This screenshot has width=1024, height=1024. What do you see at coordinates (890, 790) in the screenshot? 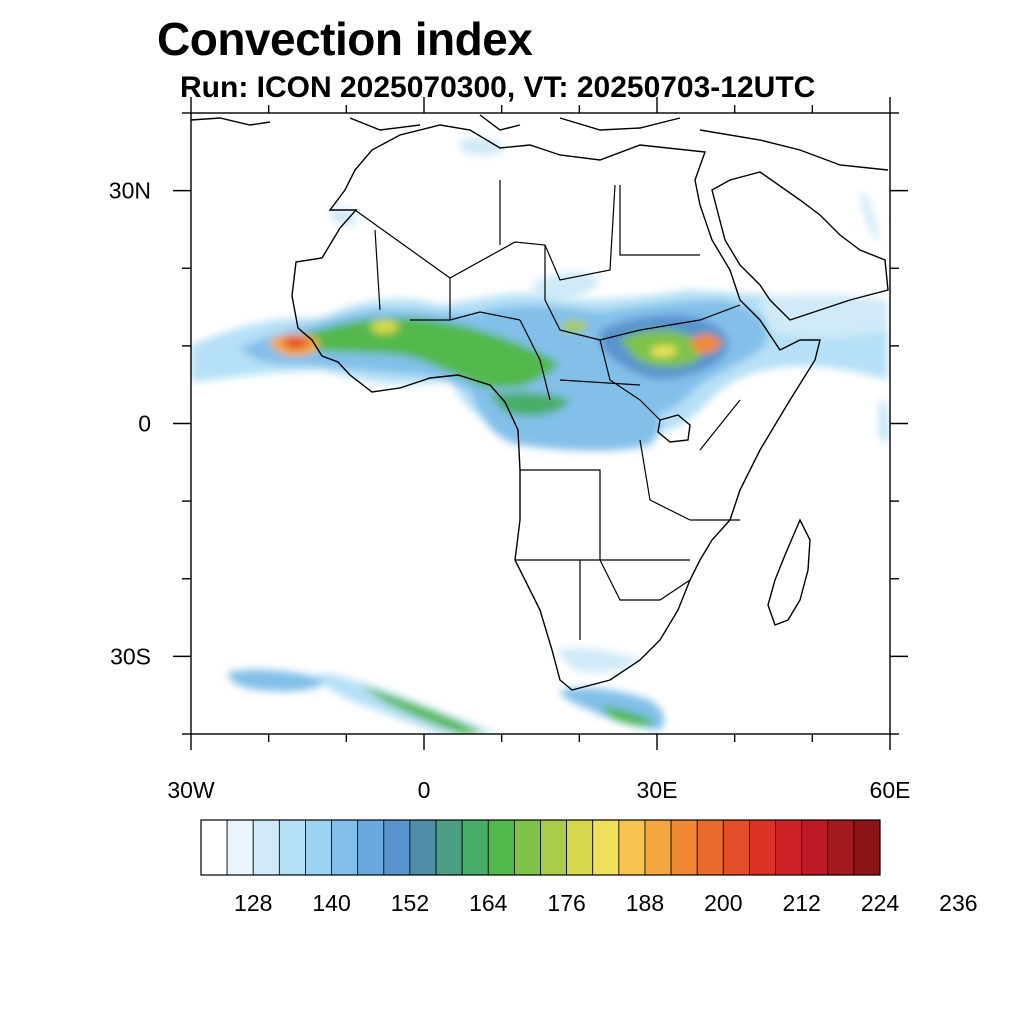
I see `x-tick-label: 60E` at bounding box center [890, 790].